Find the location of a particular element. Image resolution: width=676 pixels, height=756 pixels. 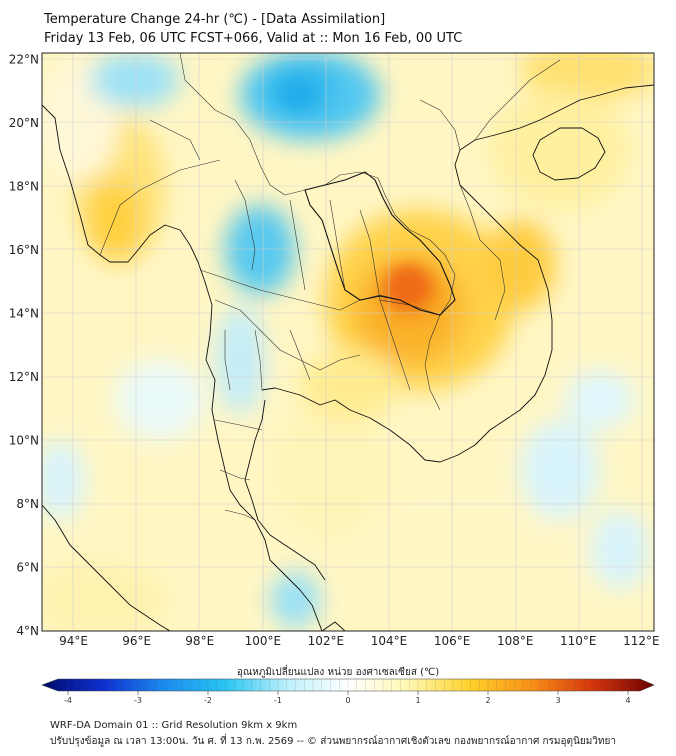

lat-label: 4°N is located at coordinates (27, 631).